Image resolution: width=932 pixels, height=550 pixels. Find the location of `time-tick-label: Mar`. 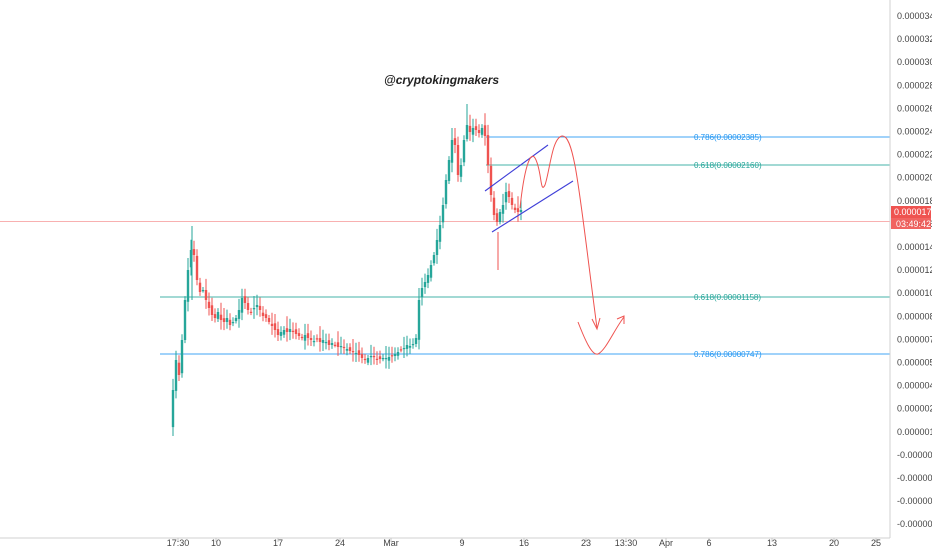

time-tick-label: Mar is located at coordinates (391, 543).